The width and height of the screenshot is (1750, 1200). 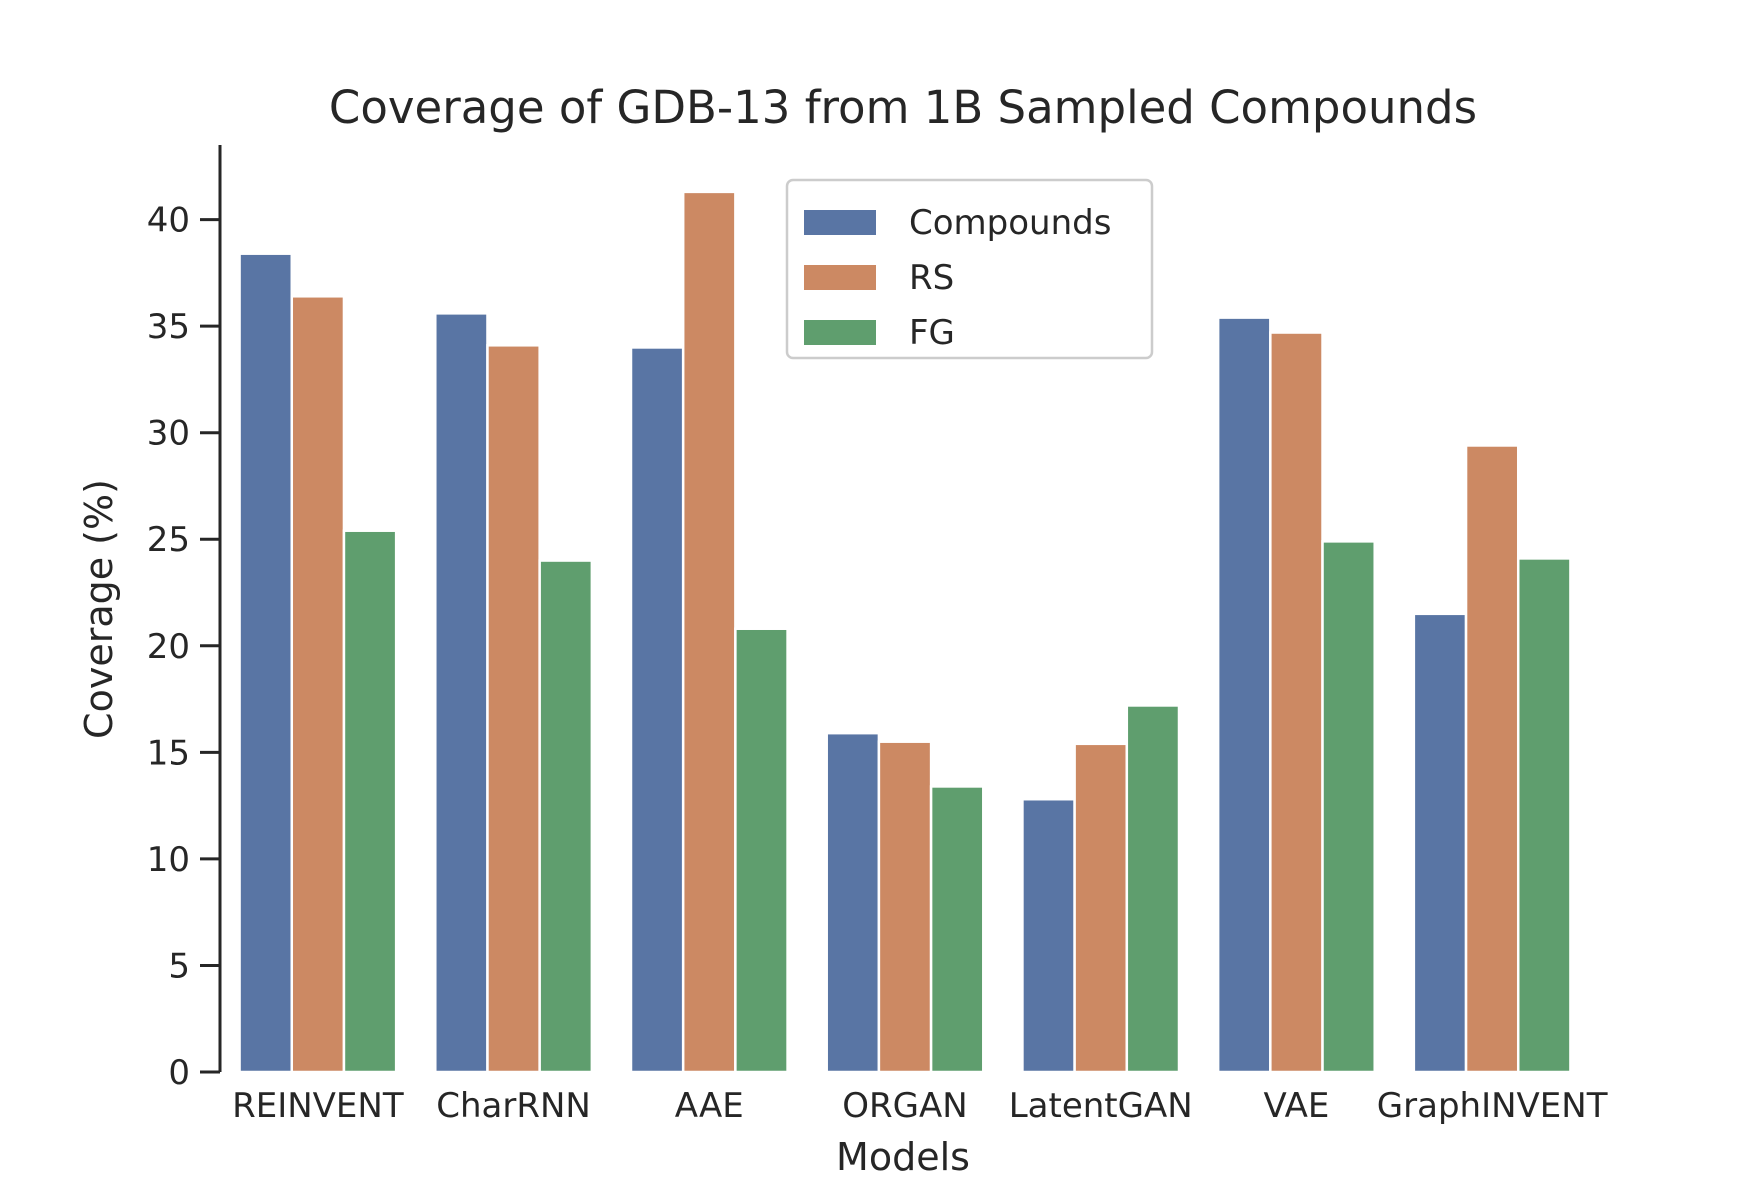 What do you see at coordinates (709, 1106) in the screenshot?
I see `x-tick-label: AAE` at bounding box center [709, 1106].